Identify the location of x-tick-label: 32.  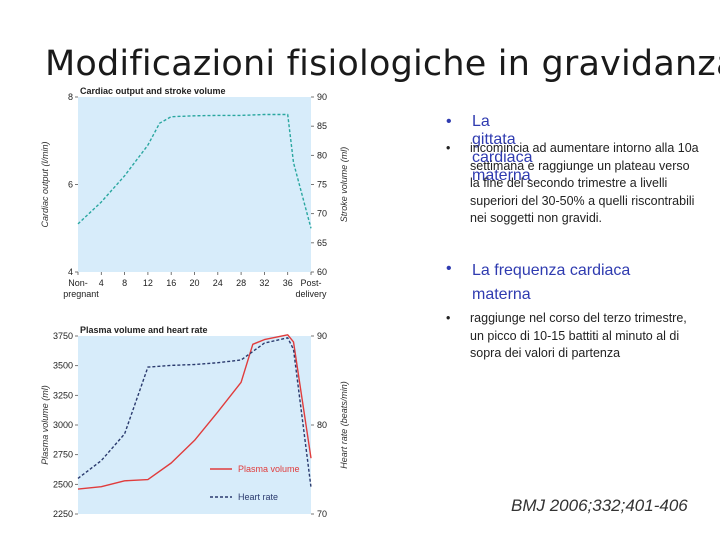
(264, 283).